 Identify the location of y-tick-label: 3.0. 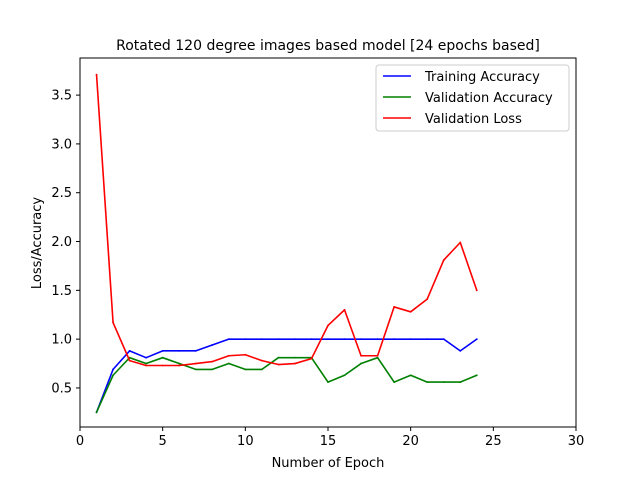
(61, 144).